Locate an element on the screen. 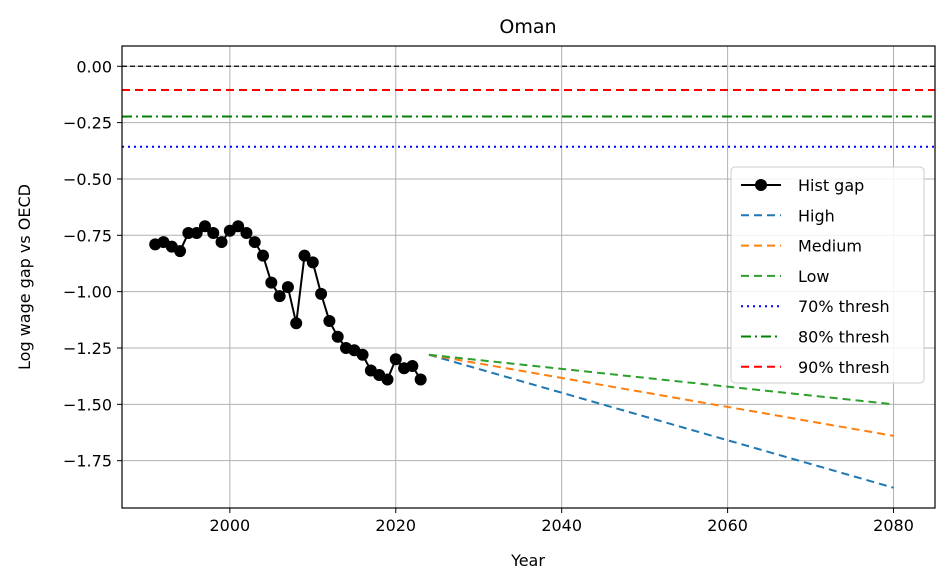 Image resolution: width=950 pixels, height=586 pixels. y-tick-label: −1.50 is located at coordinates (87, 404).